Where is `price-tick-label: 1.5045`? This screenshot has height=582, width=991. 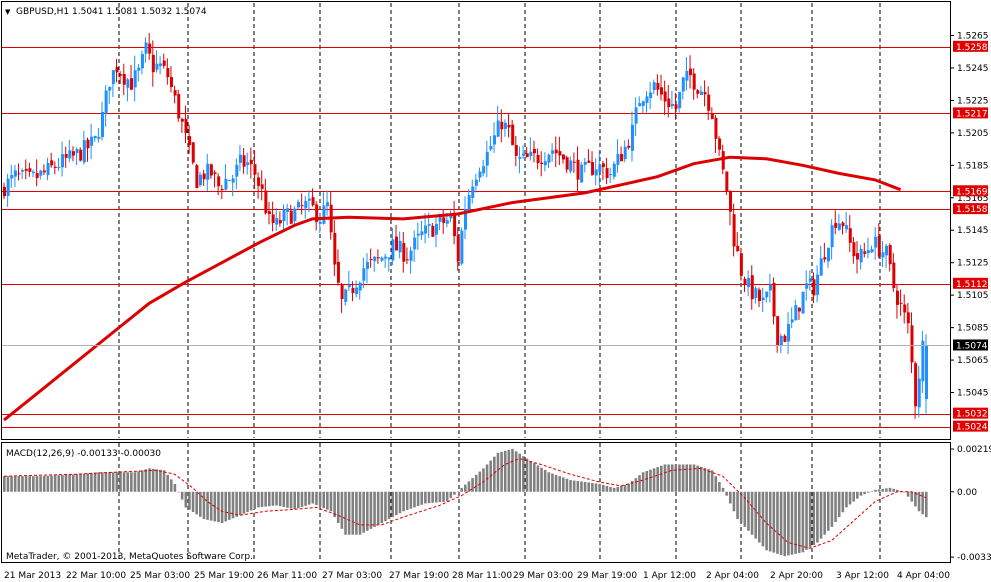 price-tick-label: 1.5045 is located at coordinates (973, 394).